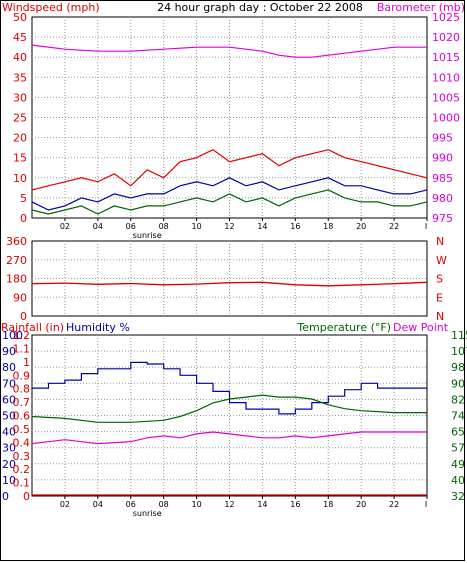 The height and width of the screenshot is (563, 467). What do you see at coordinates (9, 432) in the screenshot?
I see `humidity-tick-label: 40` at bounding box center [9, 432].